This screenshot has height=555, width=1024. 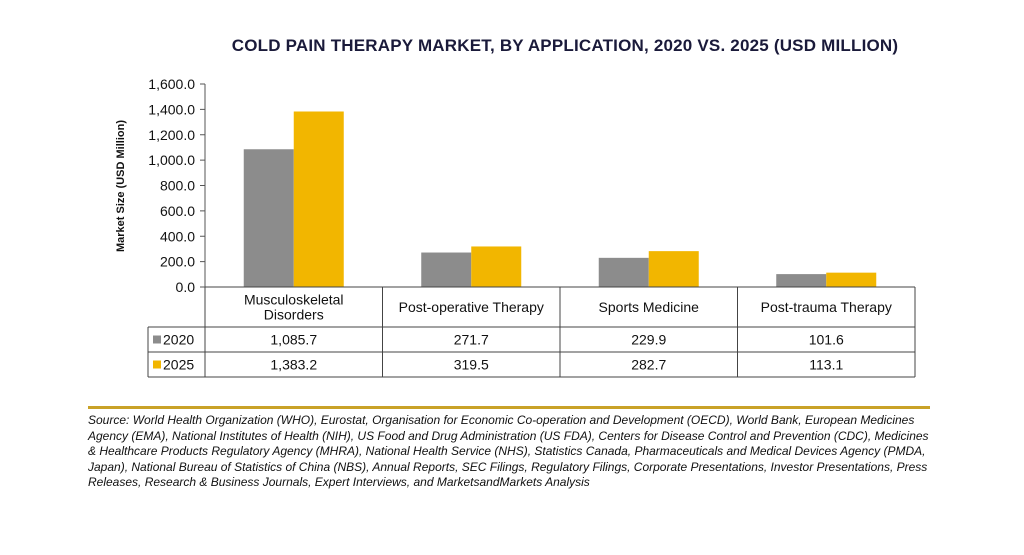 What do you see at coordinates (157, 364) in the screenshot?
I see `legend-swatch-2025` at bounding box center [157, 364].